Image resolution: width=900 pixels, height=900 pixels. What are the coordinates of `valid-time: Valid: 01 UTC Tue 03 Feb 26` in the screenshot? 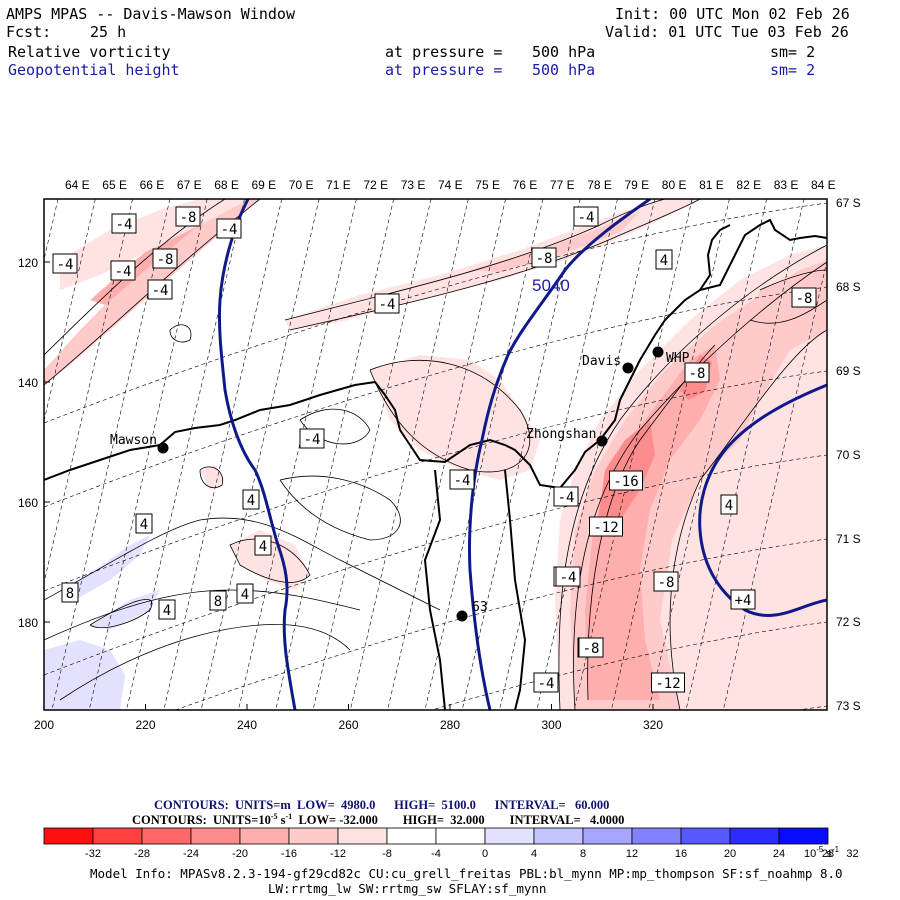 It's located at (727, 32).